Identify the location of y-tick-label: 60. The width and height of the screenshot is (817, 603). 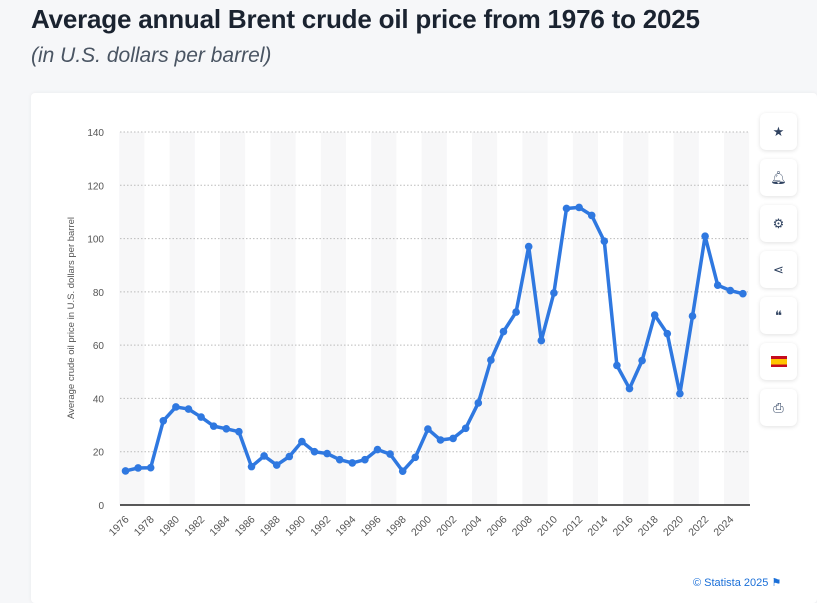
(99, 346).